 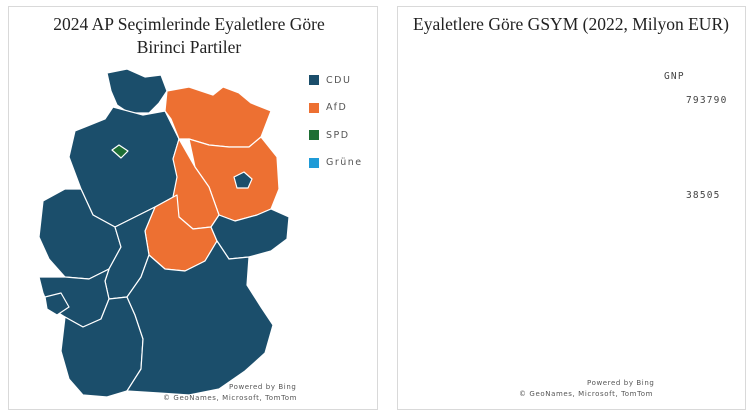 What do you see at coordinates (200, 318) in the screenshot?
I see `state-bayern` at bounding box center [200, 318].